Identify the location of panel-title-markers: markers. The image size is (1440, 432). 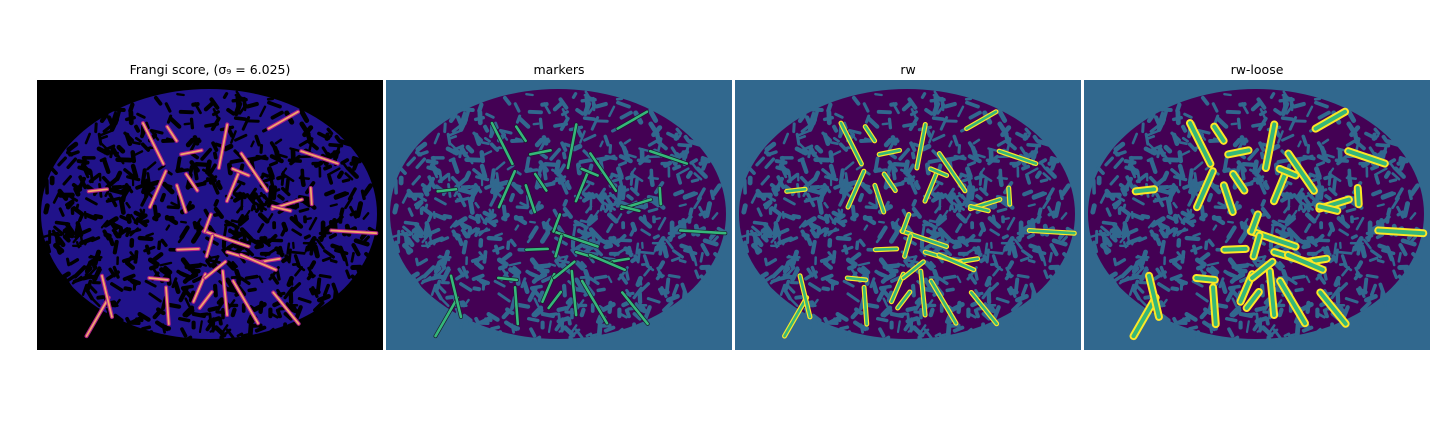
(559, 69).